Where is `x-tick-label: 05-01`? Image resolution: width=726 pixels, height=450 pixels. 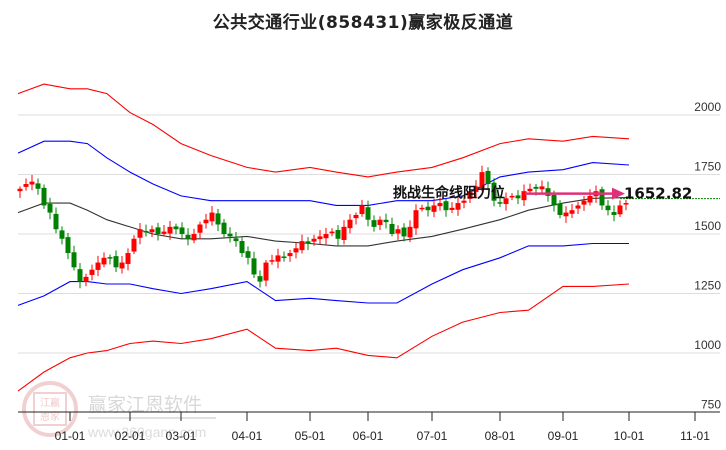
x-tick-label: 05-01 is located at coordinates (310, 436).